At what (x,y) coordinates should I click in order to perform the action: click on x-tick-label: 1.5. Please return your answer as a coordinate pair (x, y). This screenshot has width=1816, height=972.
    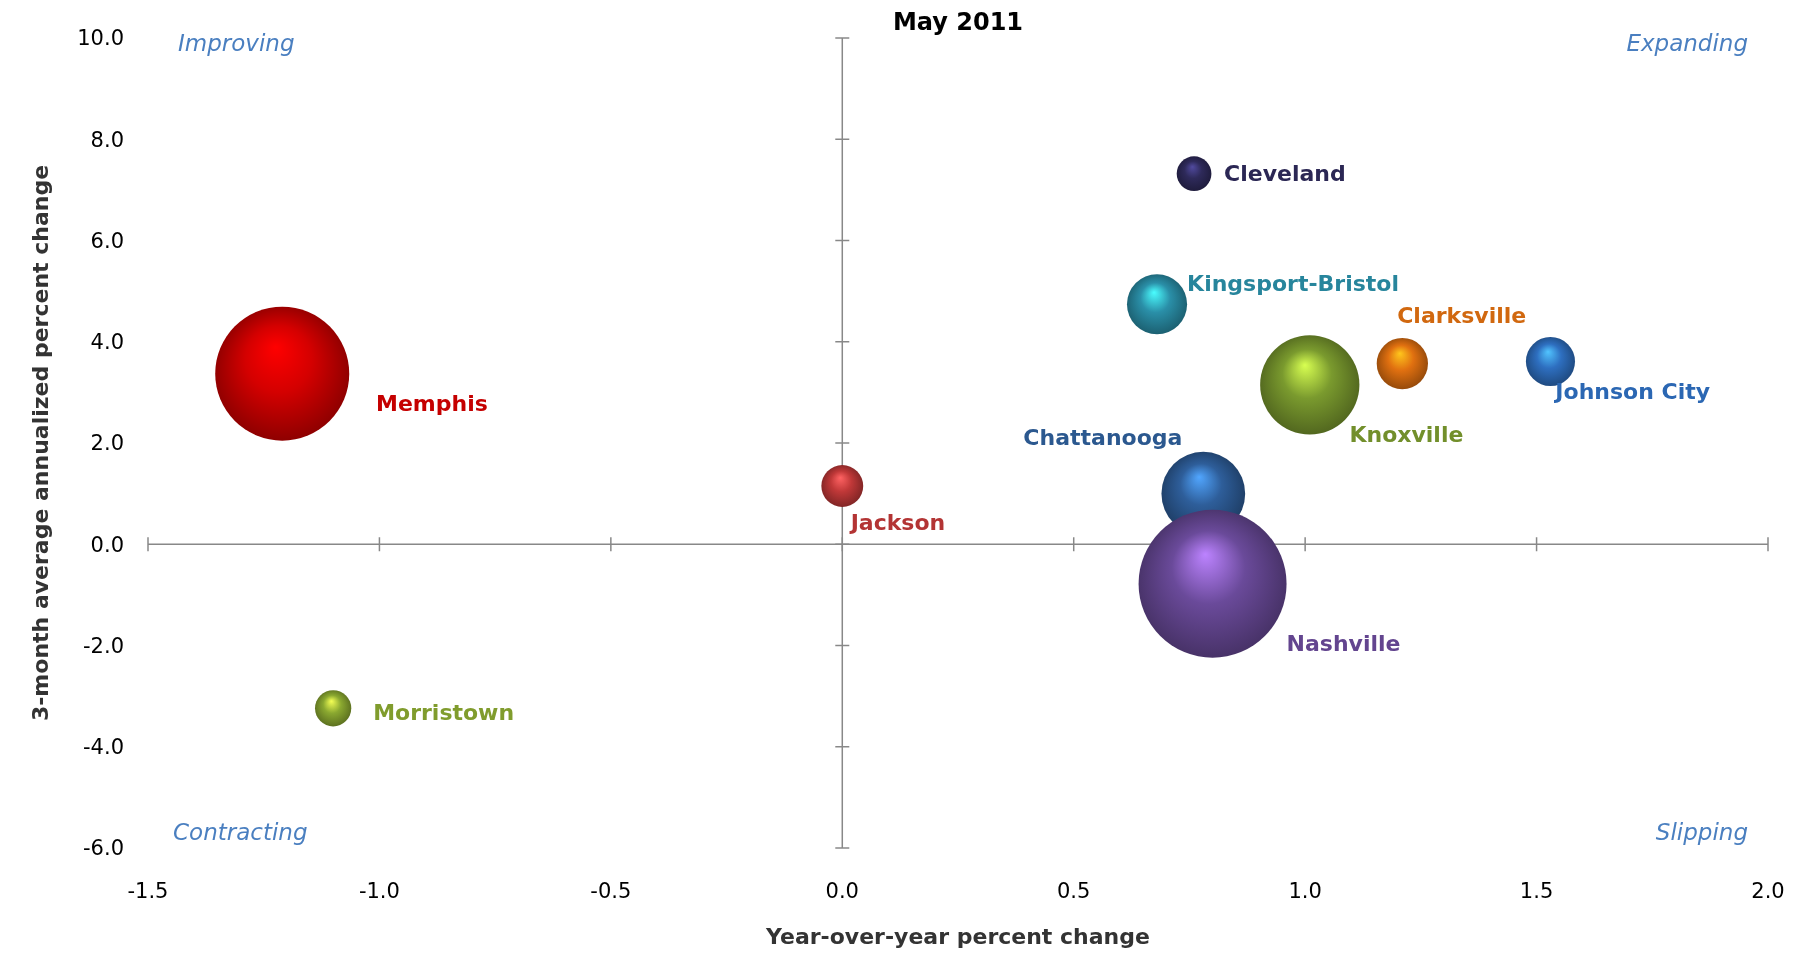
    Looking at the image, I should click on (1536, 891).